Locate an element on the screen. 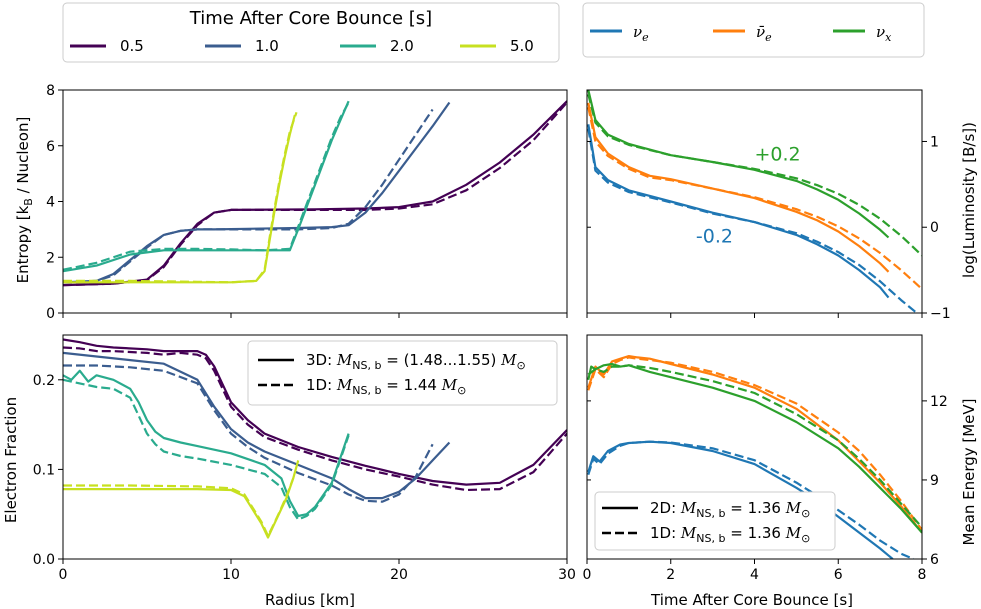 The image size is (981, 609). time-legend-label-1: 1.0 is located at coordinates (267, 46).